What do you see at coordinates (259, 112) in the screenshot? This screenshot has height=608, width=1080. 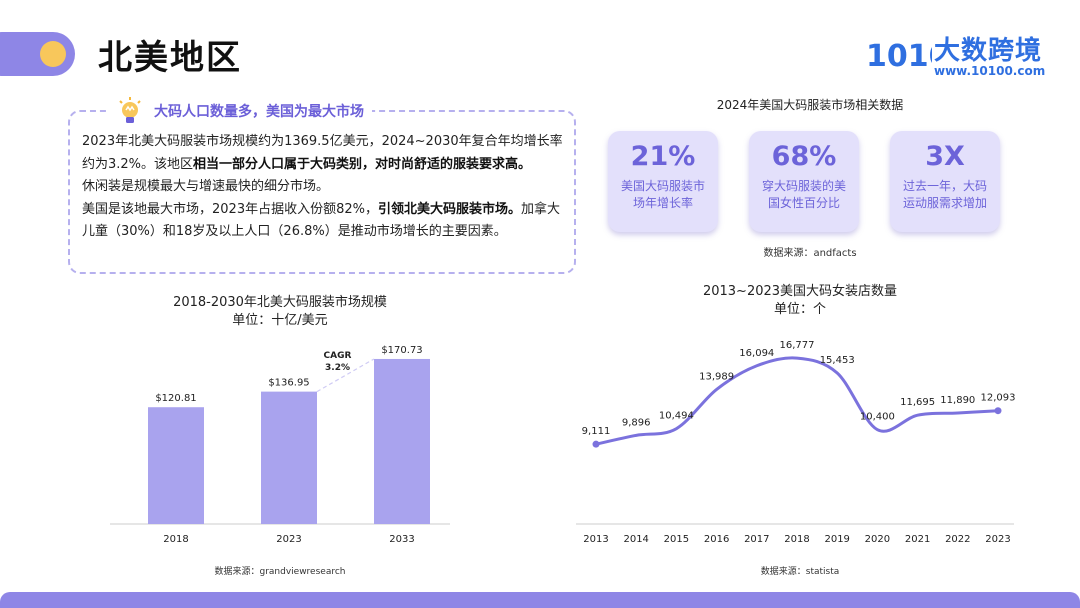 I see `info-headline: 大码人口数量多，美国为最大市场` at bounding box center [259, 112].